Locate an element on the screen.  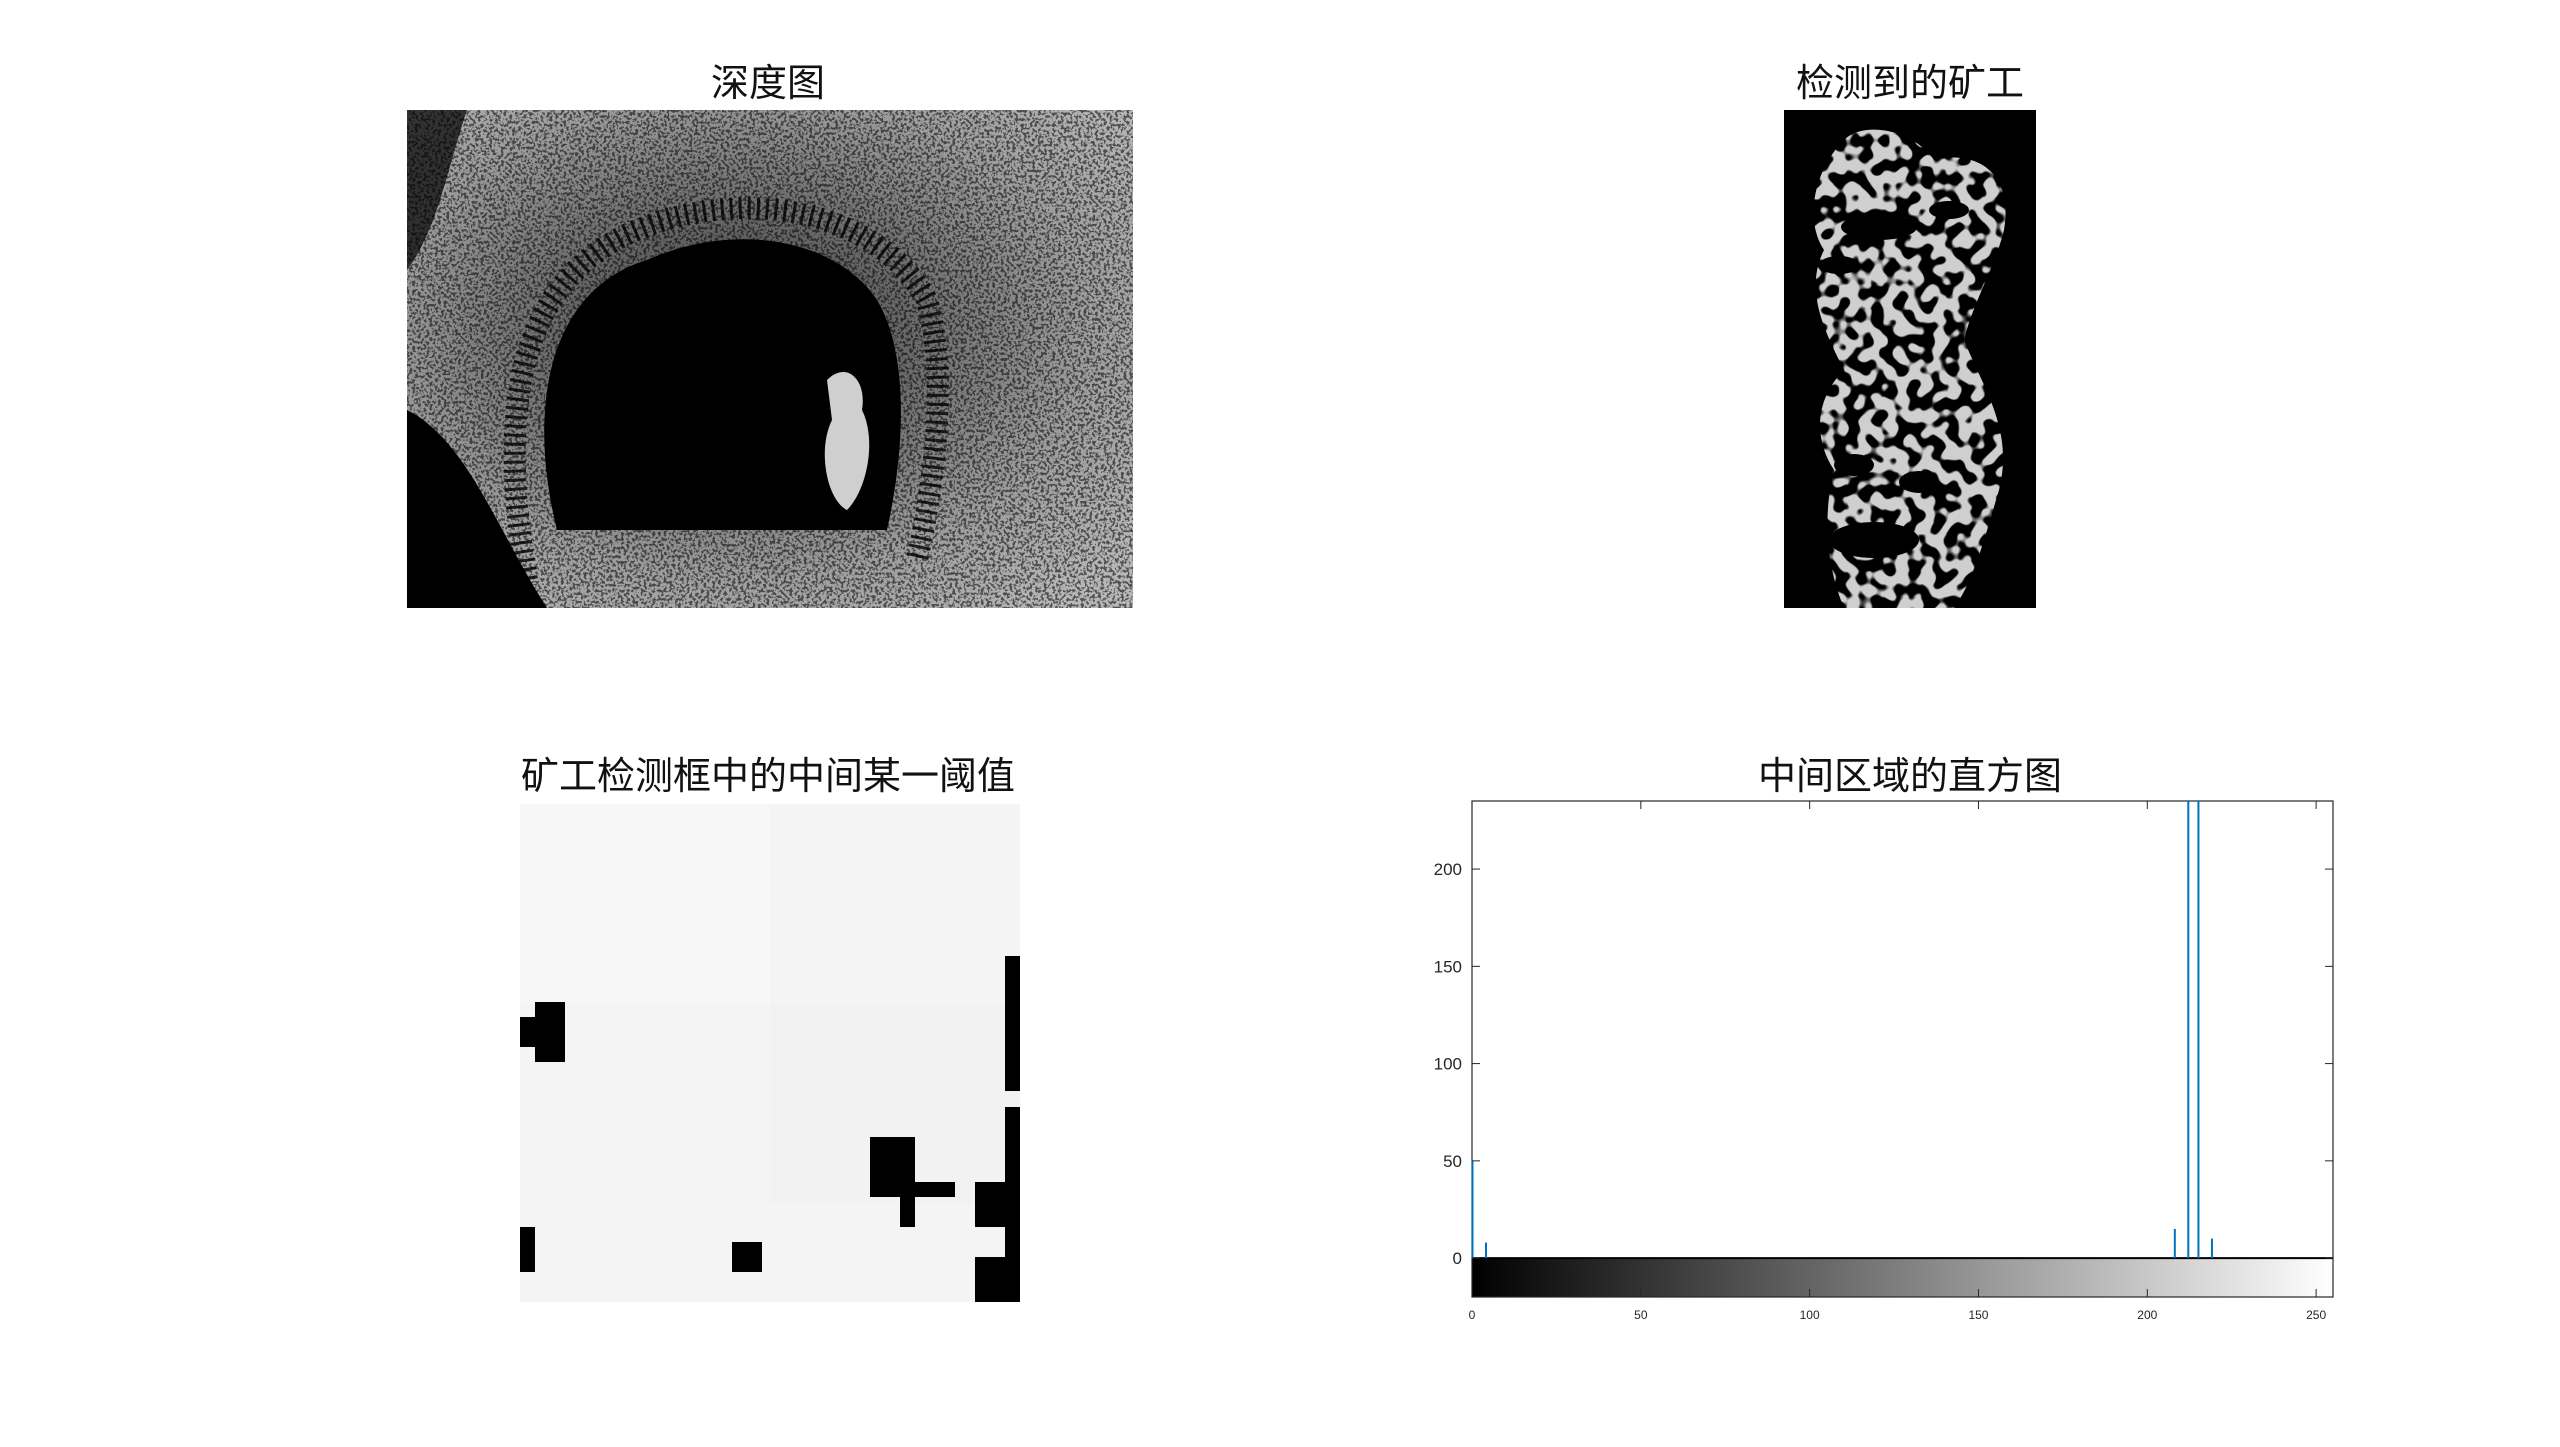
depth-image is located at coordinates (770, 359).